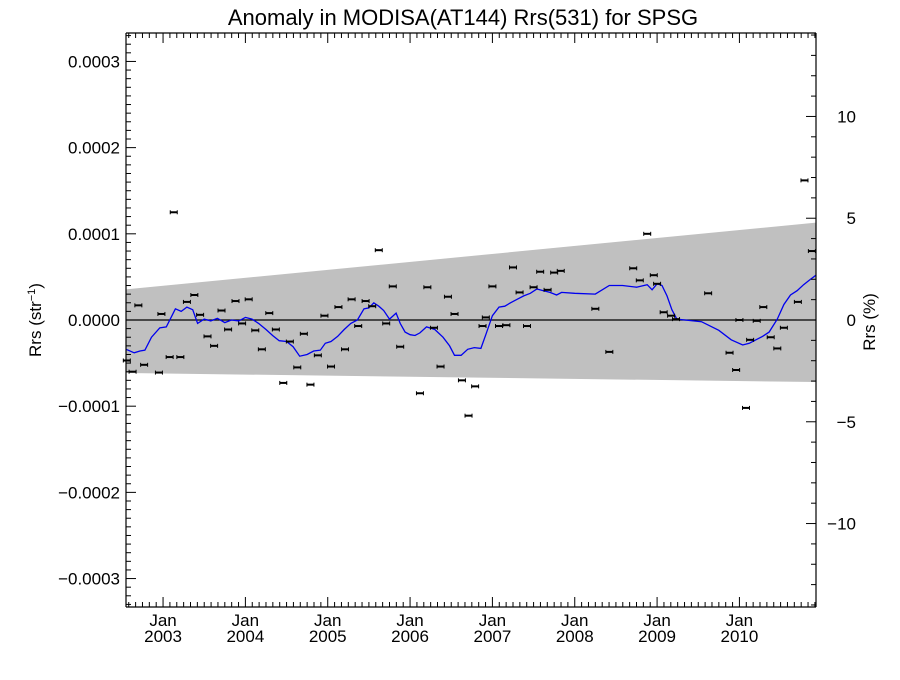  I want to click on y2-tick-label: 5, so click(851, 218).